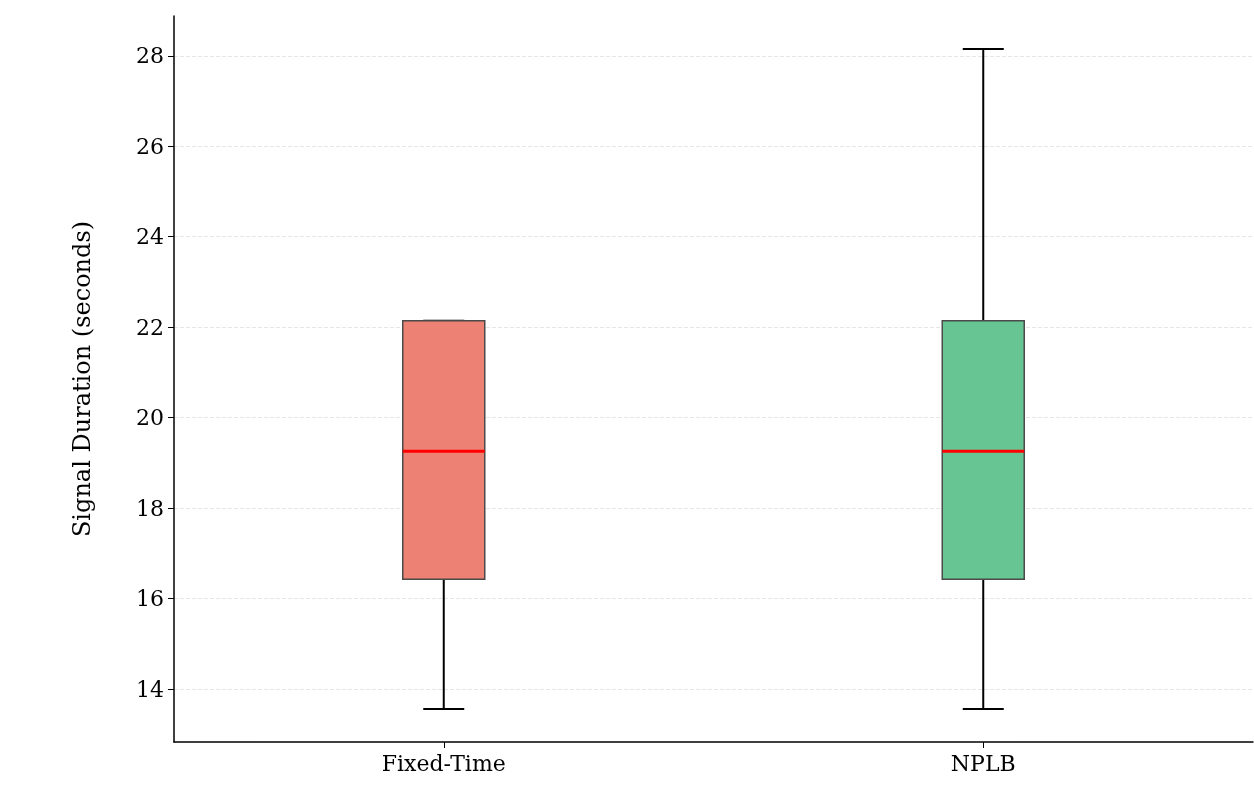 Image resolution: width=1254 pixels, height=799 pixels. I want to click on y-tick-label: 22, so click(150, 327).